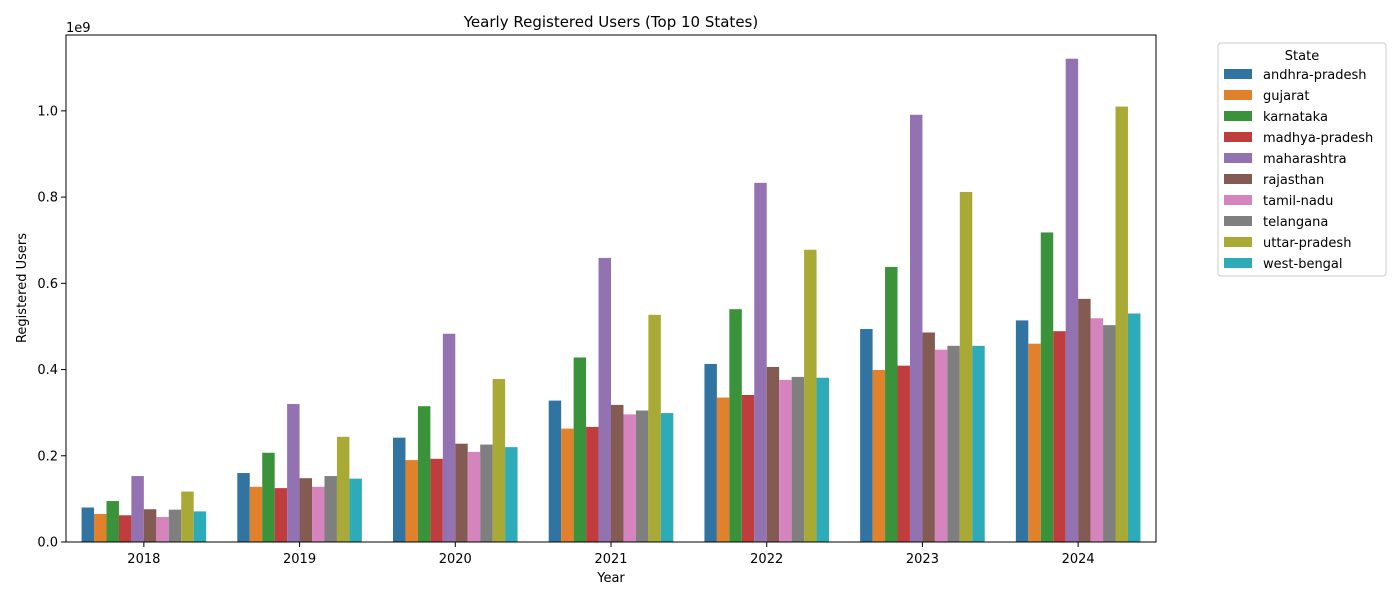 The image size is (1400, 600). Describe the element at coordinates (1121, 324) in the screenshot. I see `bar-uttar-pradesh-2024` at that location.